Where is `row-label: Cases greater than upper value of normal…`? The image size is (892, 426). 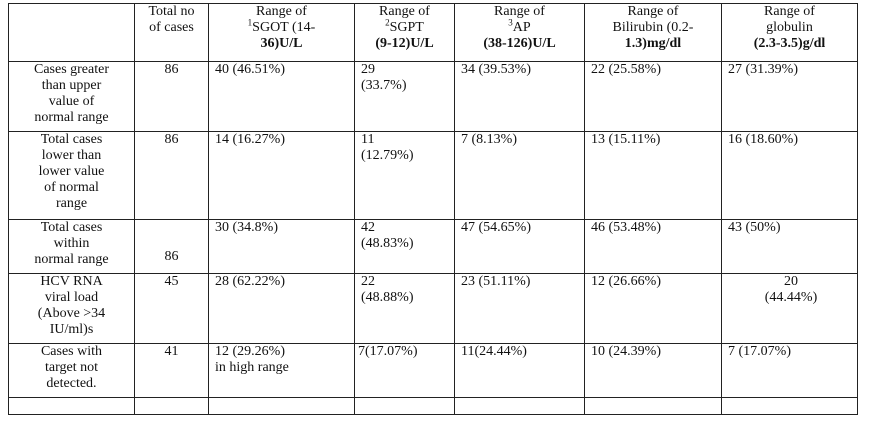 row-label: Cases greater than upper value of normal… is located at coordinates (71, 96).